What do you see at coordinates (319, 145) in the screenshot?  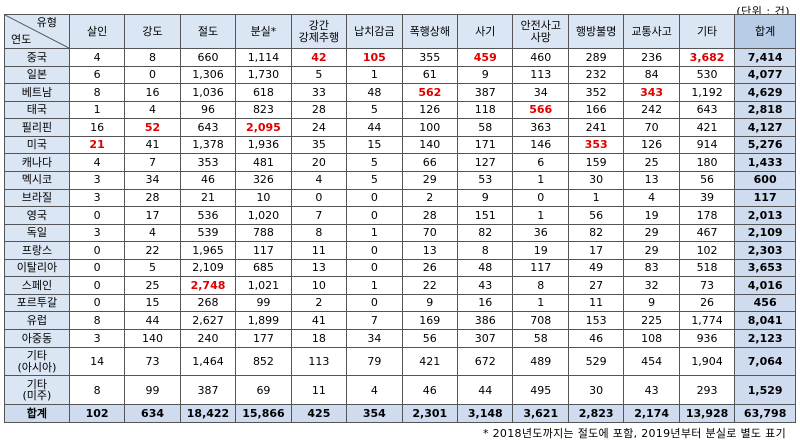 I see `table-cell: 35` at bounding box center [319, 145].